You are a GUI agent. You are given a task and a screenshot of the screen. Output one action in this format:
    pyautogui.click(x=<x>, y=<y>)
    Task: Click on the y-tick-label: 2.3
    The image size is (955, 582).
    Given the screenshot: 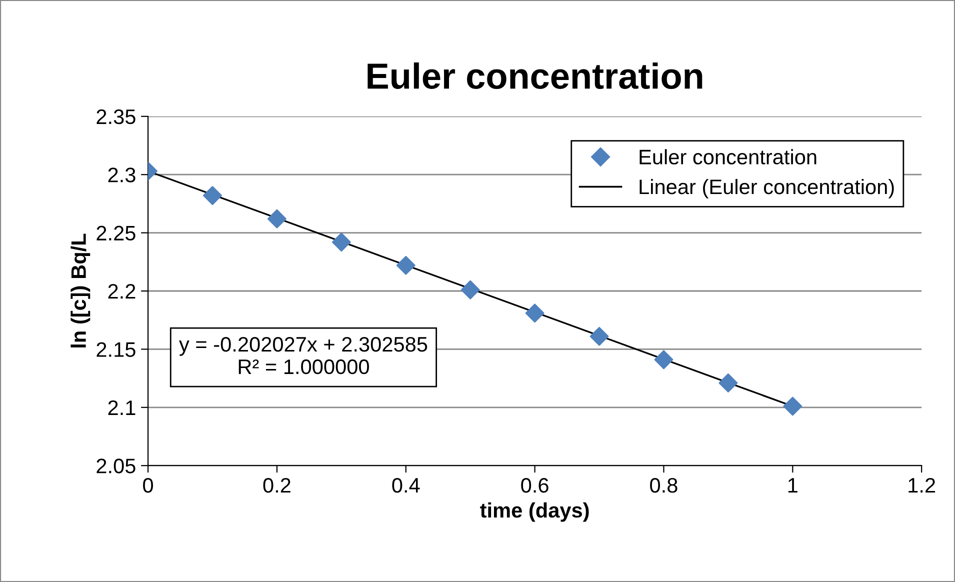 What is the action you would take?
    pyautogui.click(x=122, y=175)
    